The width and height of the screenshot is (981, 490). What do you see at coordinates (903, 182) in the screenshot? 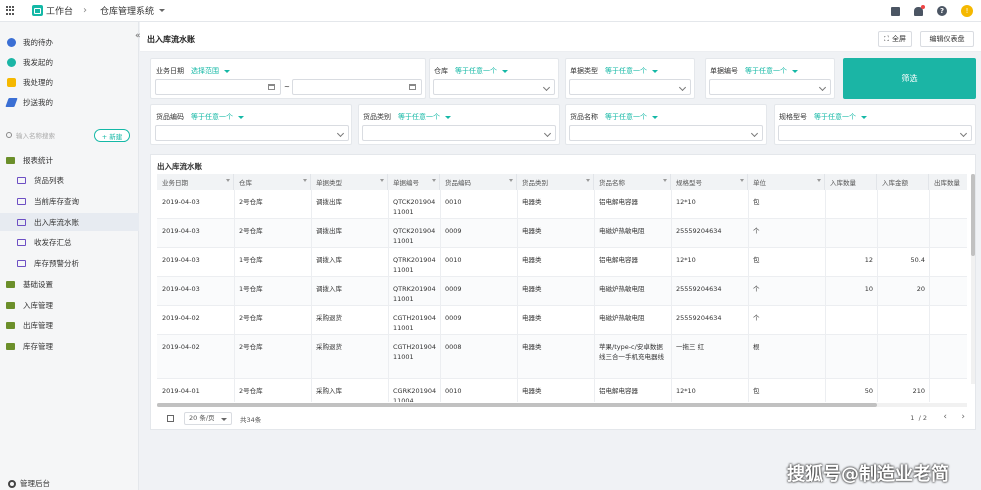
I see `column-header: 入库金额` at bounding box center [903, 182].